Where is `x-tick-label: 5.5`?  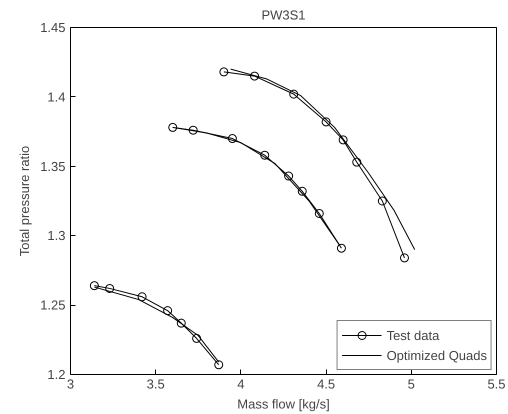 x-tick-label: 5.5 is located at coordinates (496, 384).